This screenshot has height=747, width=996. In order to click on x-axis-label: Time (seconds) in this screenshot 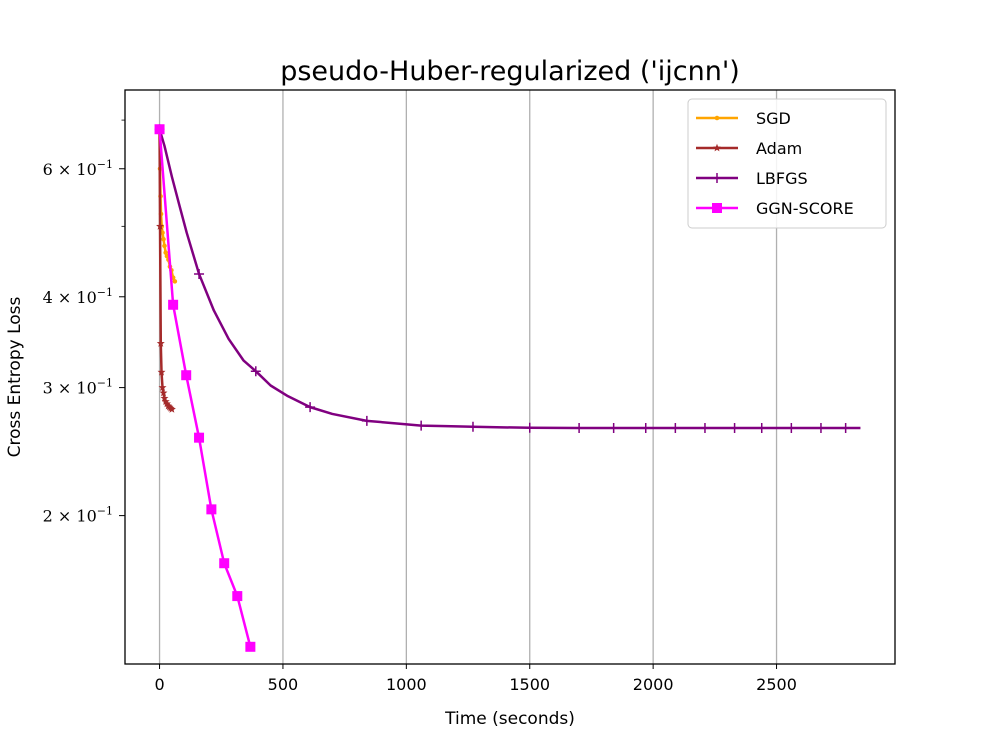, I will do `click(509, 719)`.